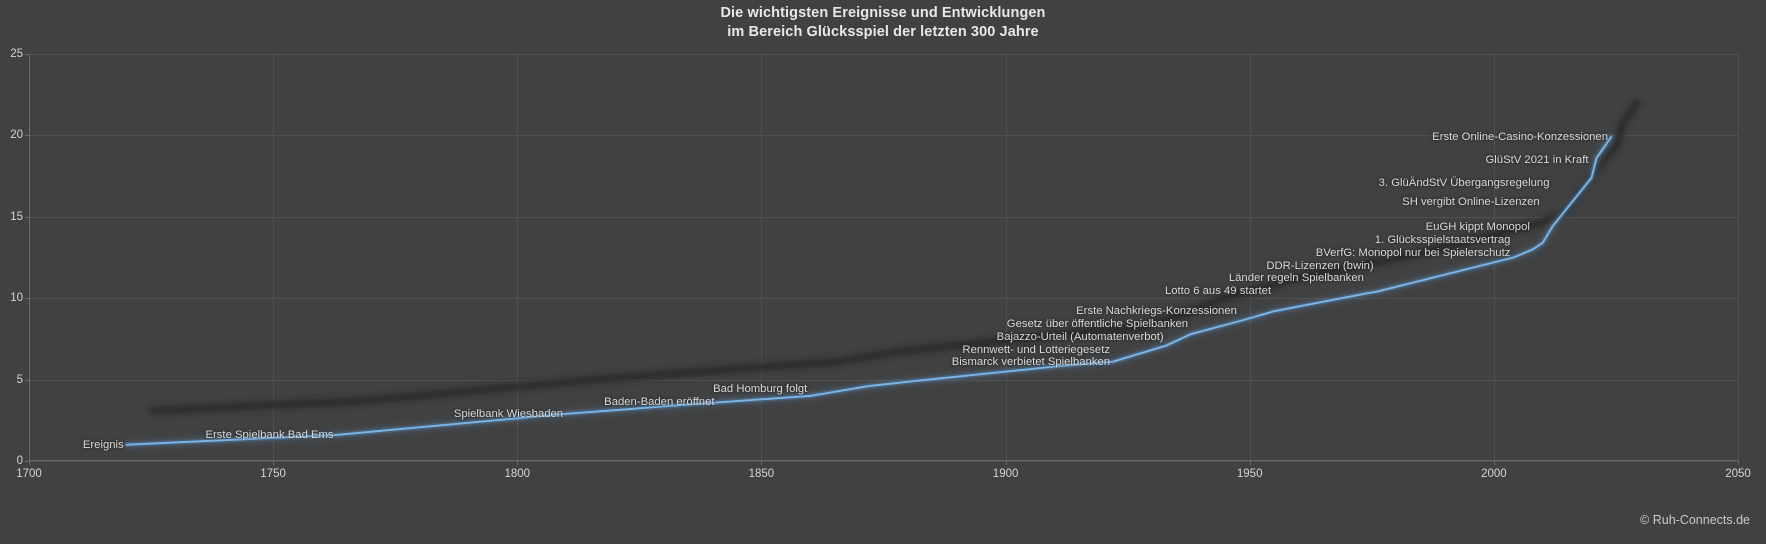 The image size is (1766, 544). What do you see at coordinates (1006, 463) in the screenshot?
I see `x-tick-mark-1900` at bounding box center [1006, 463].